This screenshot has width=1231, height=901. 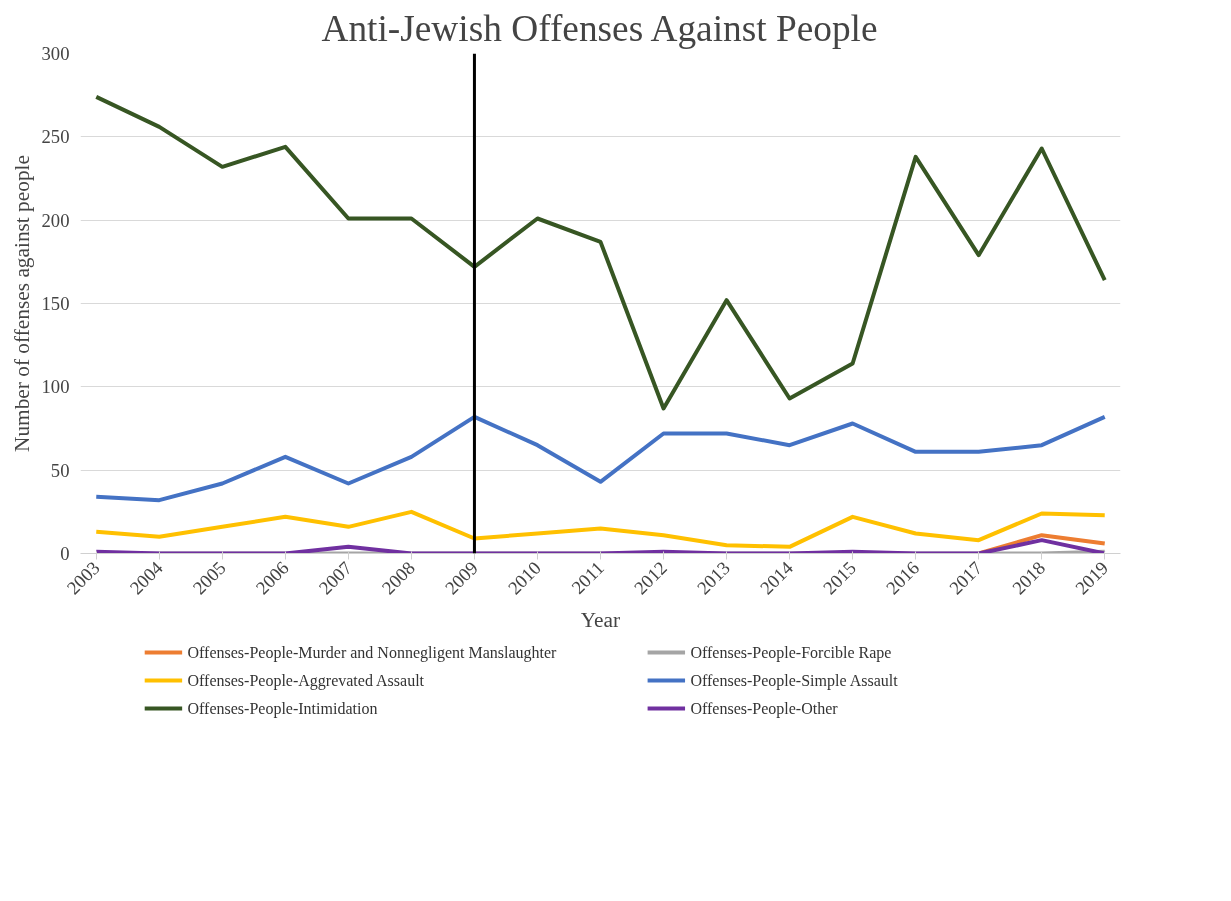 I want to click on y-tick-label: 250, so click(x=55, y=137).